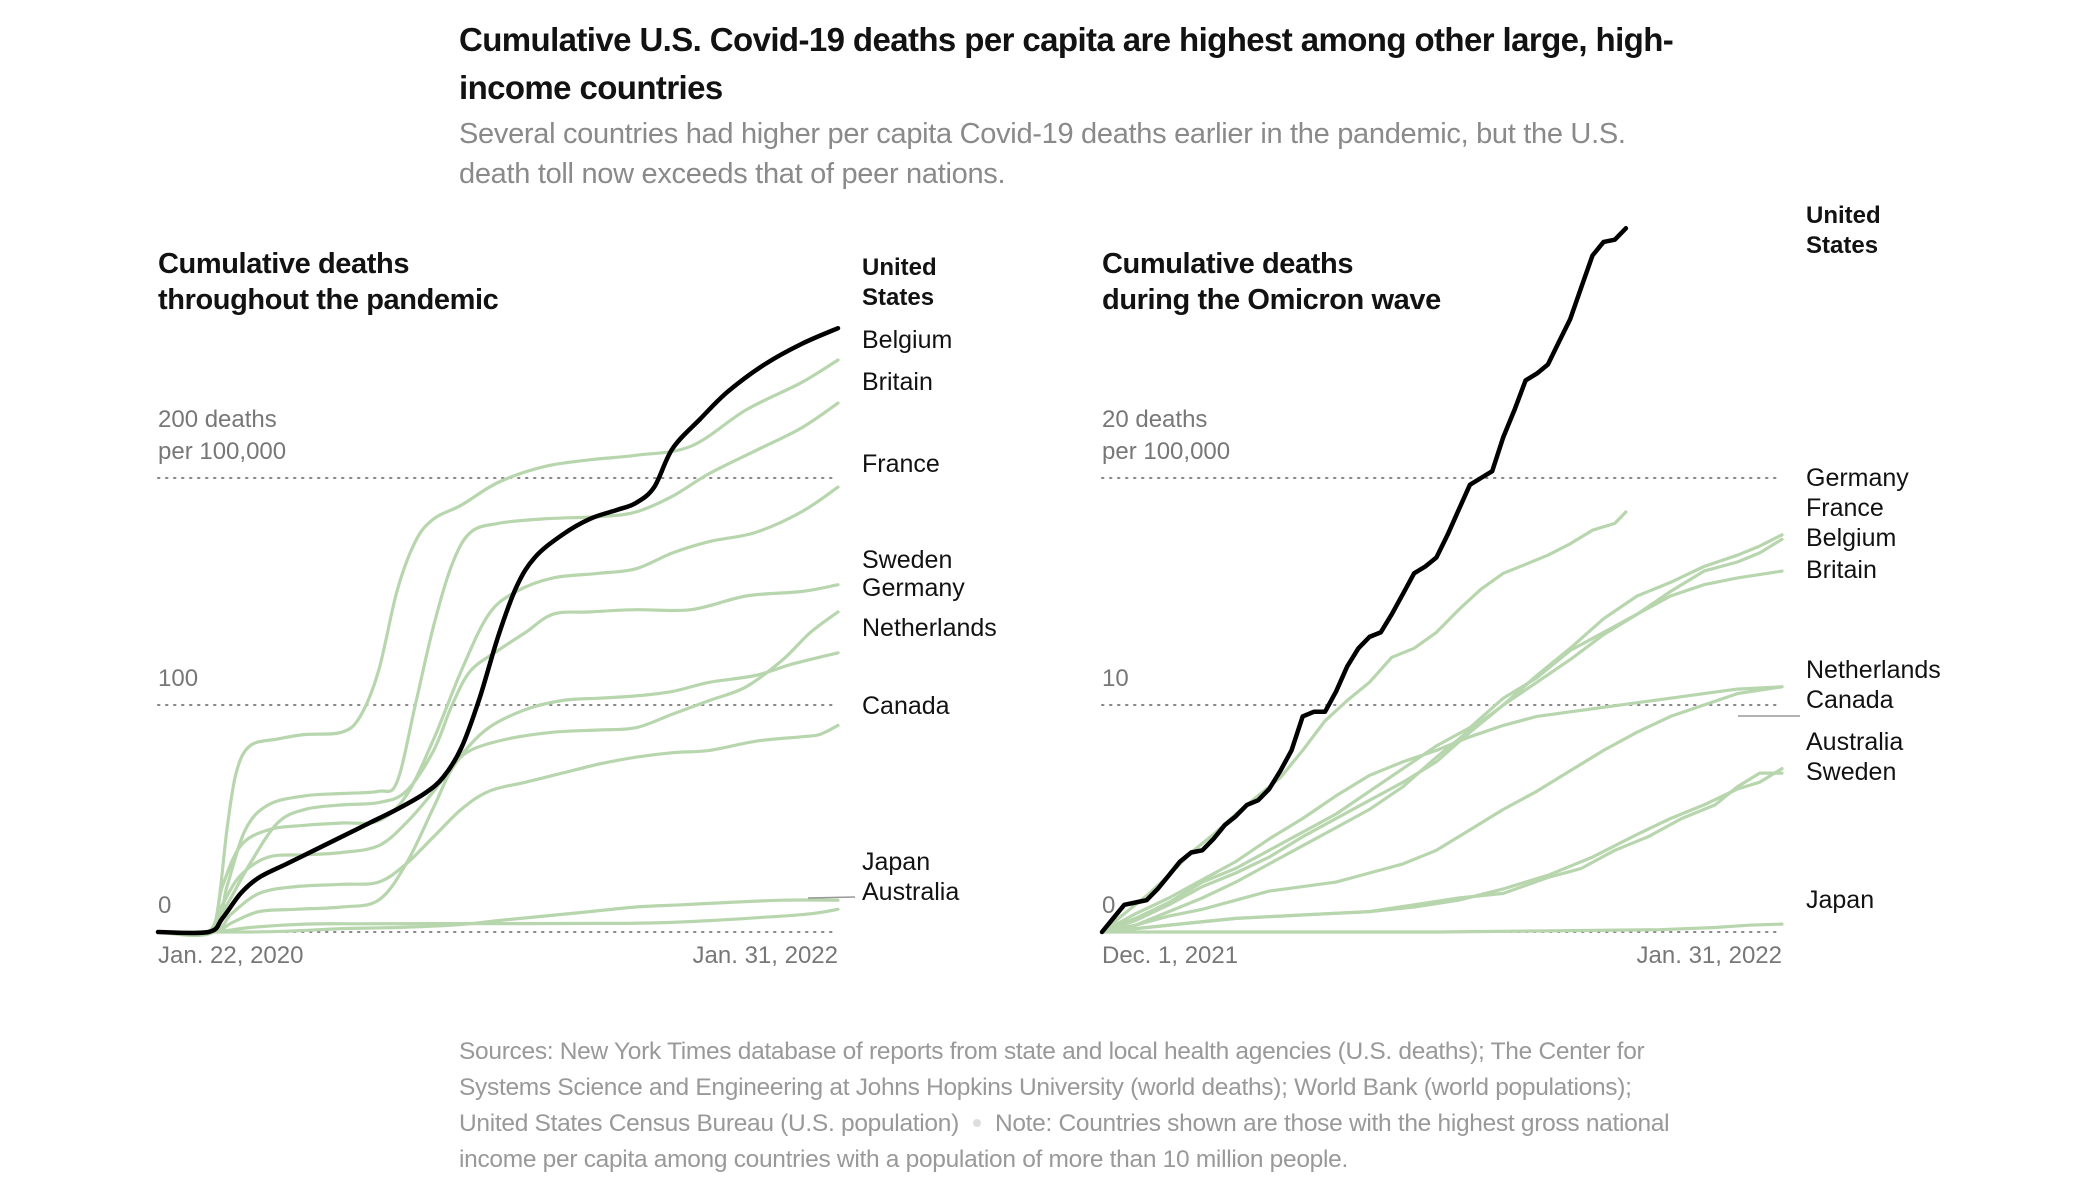  I want to click on right-series-line-netherlands, so click(1442, 809).